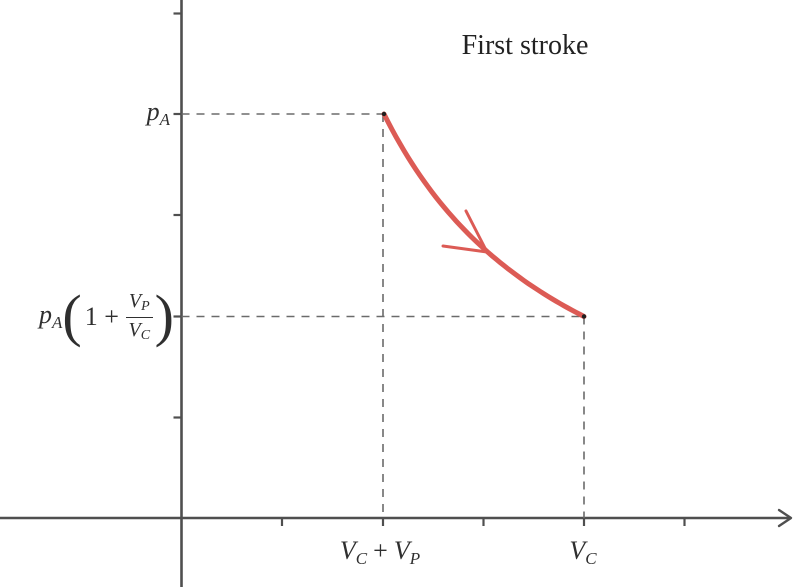 This screenshot has height=587, width=800. What do you see at coordinates (164, 316) in the screenshot?
I see `close-paren: )` at bounding box center [164, 316].